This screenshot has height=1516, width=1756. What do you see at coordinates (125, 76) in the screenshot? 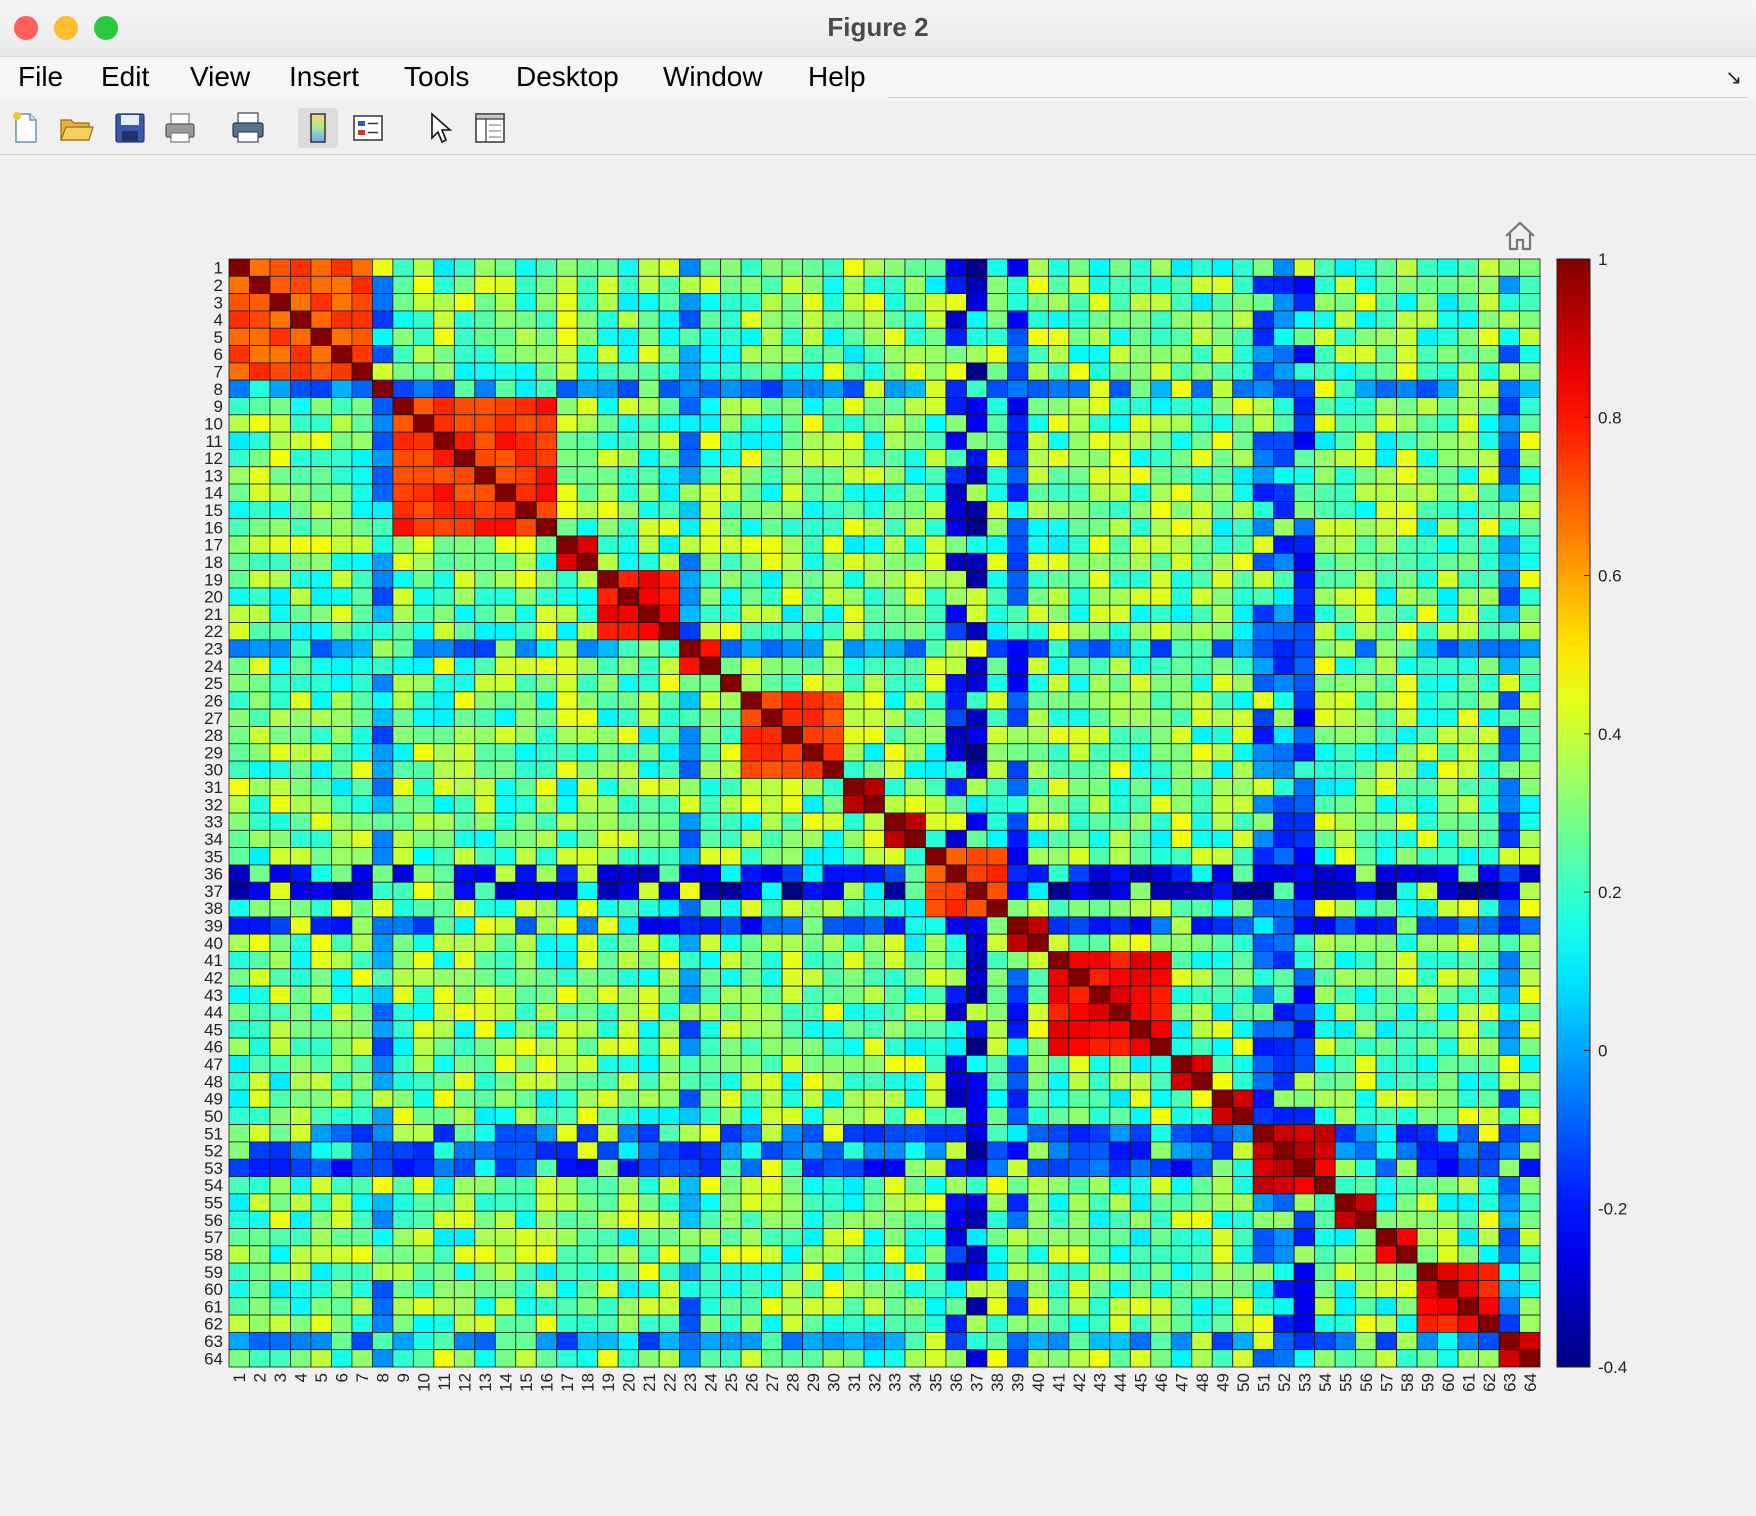
I see `menu-edit: Edit` at bounding box center [125, 76].